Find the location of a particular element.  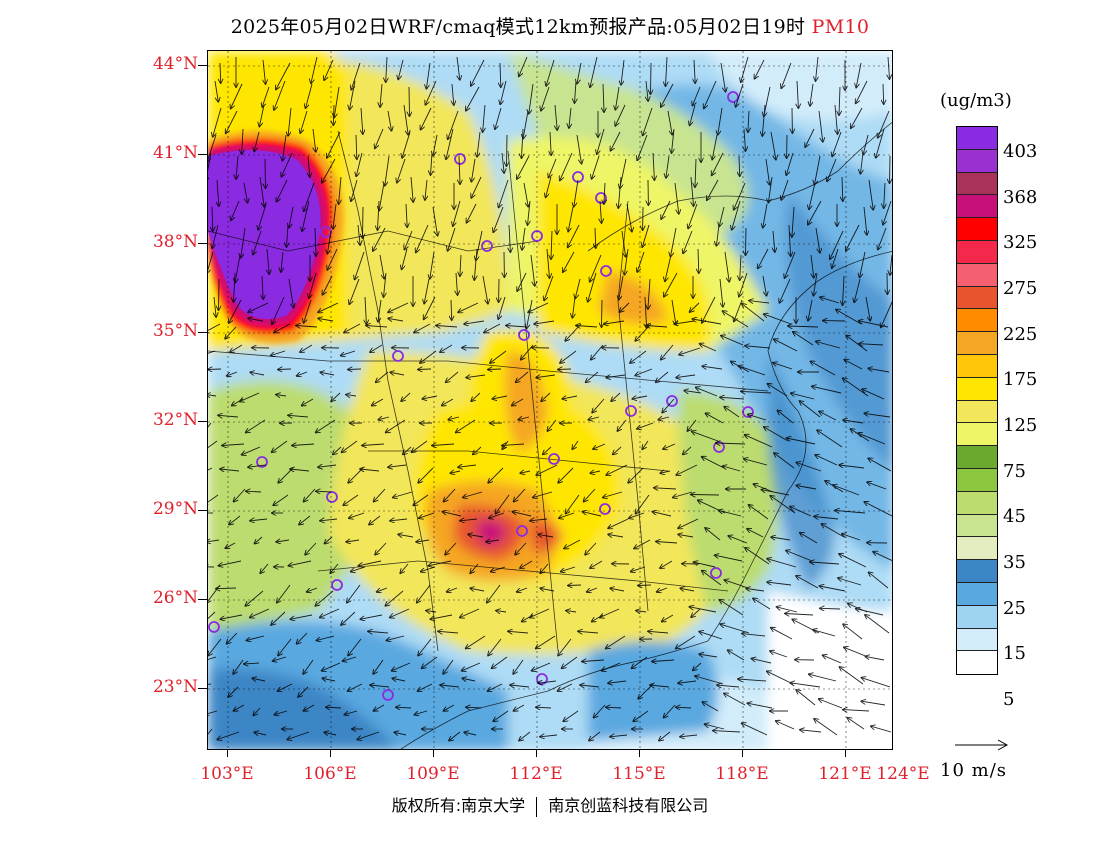

lon-label-106e: 106°E is located at coordinates (330, 774).